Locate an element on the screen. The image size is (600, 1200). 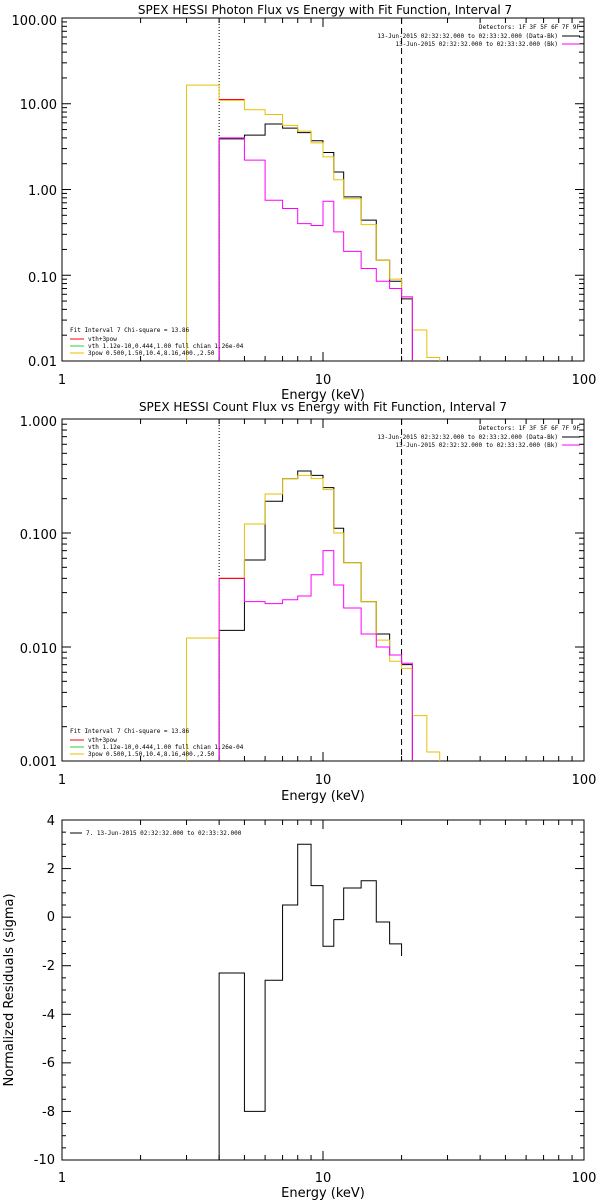
photon-ytick-label: 1.00 is located at coordinates (42, 191).